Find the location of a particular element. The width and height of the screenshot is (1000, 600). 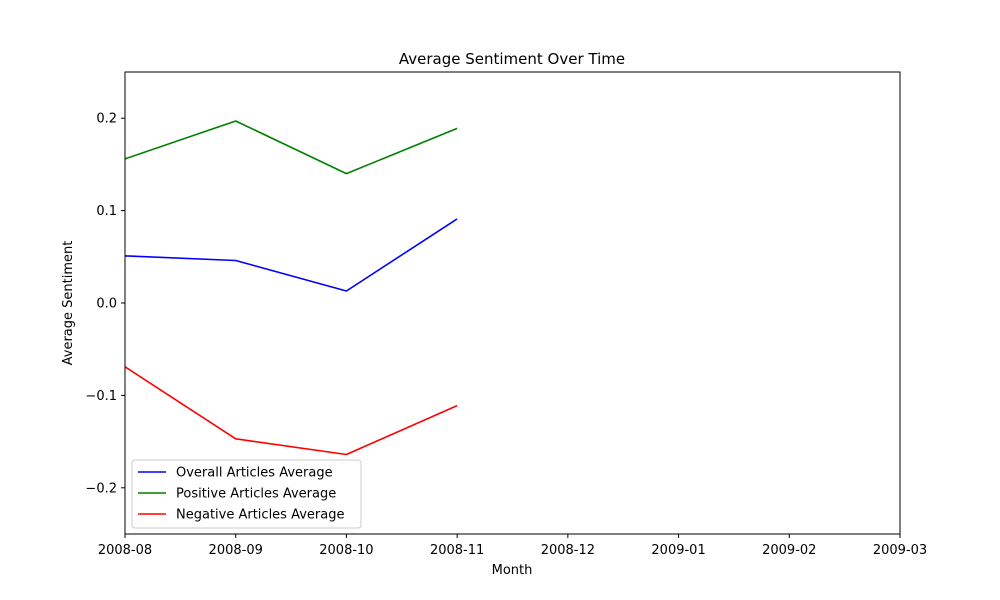

y-tick-label: 0.1 is located at coordinates (106, 211).